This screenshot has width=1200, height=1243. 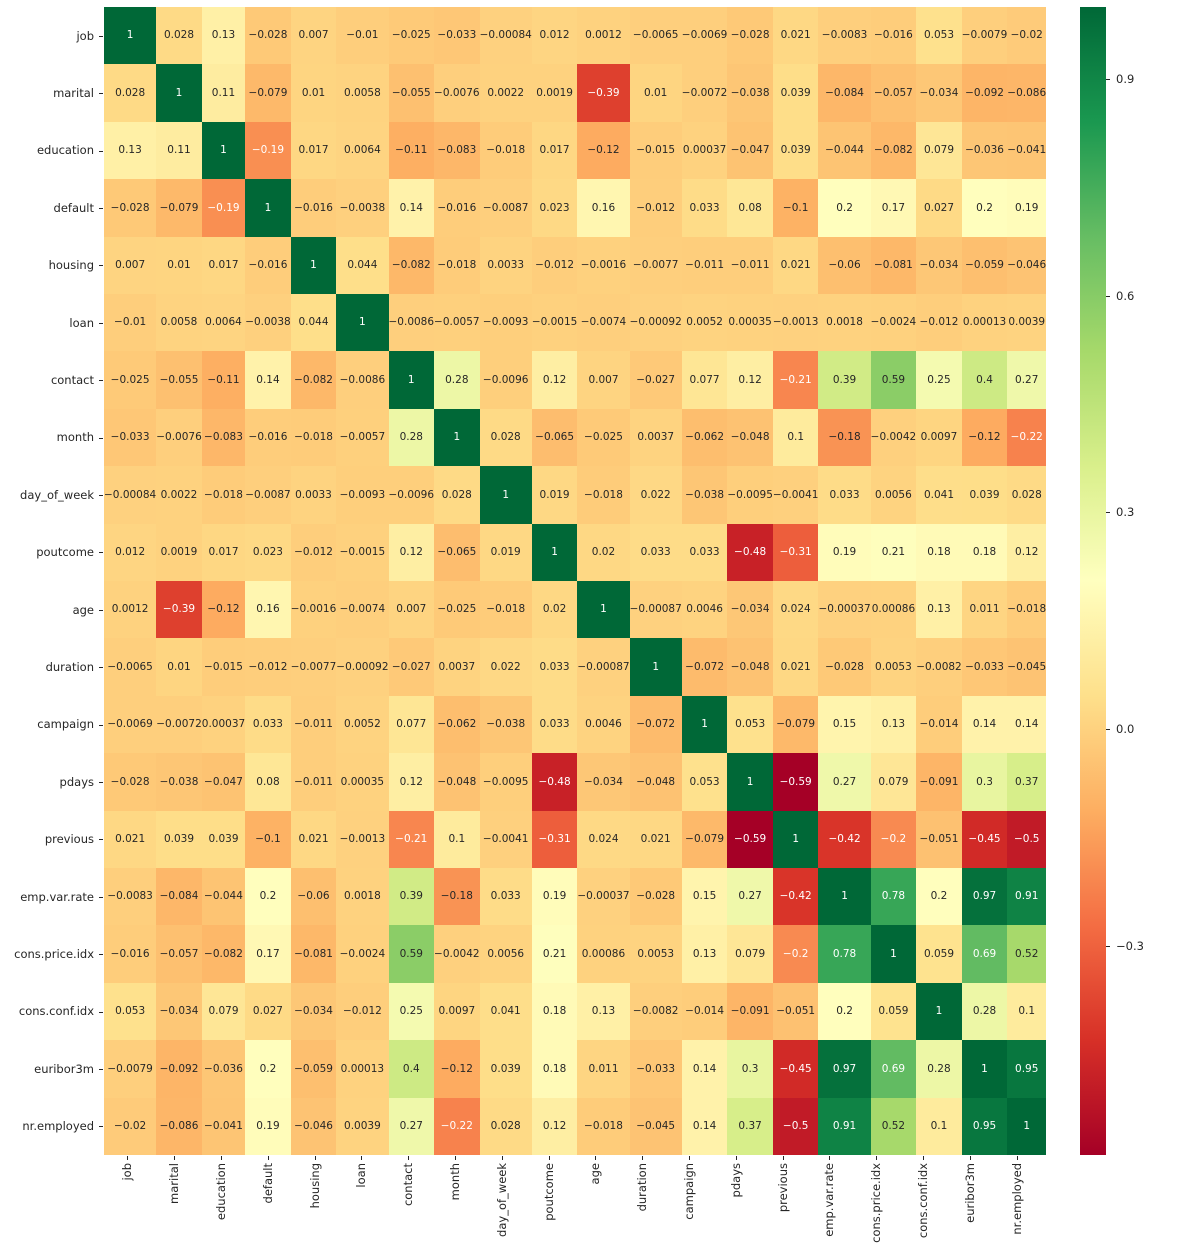 I want to click on colorbar-tick-label: 0.0, so click(x=1125, y=729).